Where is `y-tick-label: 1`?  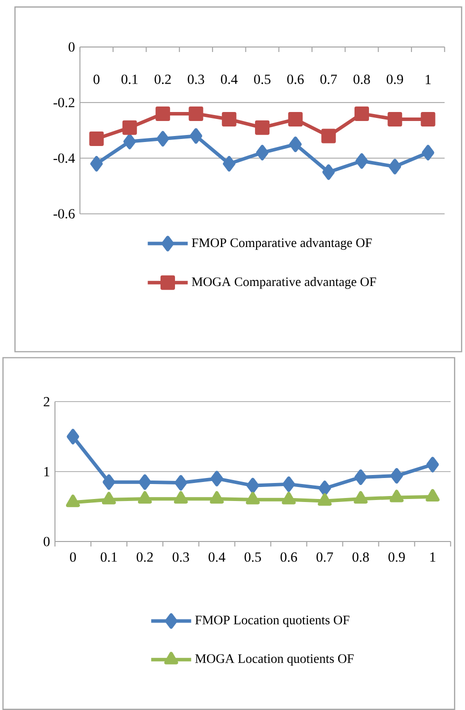
y-tick-label: 1 is located at coordinates (47, 471).